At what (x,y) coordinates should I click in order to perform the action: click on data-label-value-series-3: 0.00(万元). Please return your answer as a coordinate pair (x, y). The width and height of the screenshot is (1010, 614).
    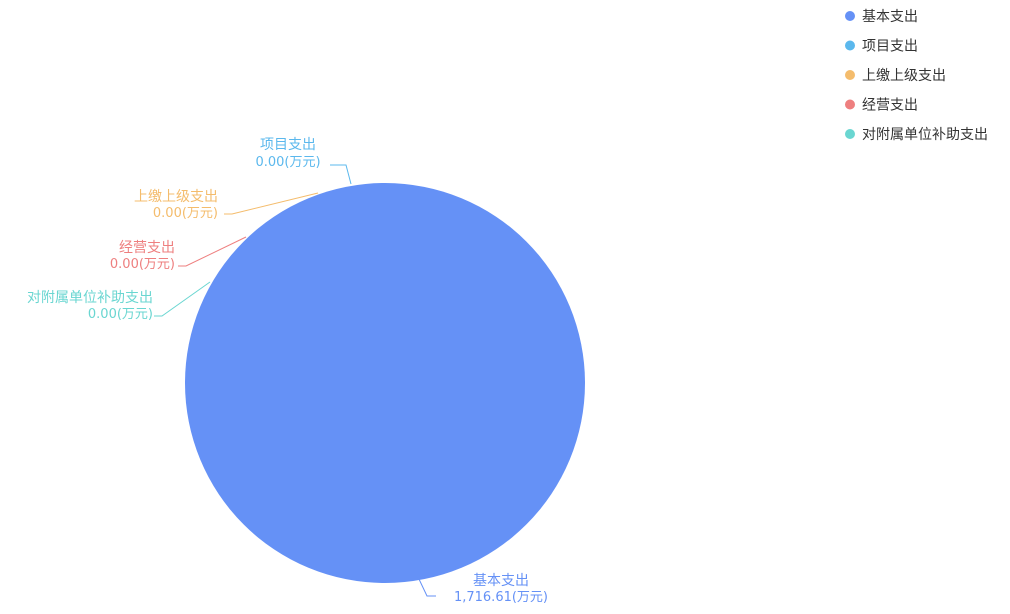
    Looking at the image, I should click on (142, 264).